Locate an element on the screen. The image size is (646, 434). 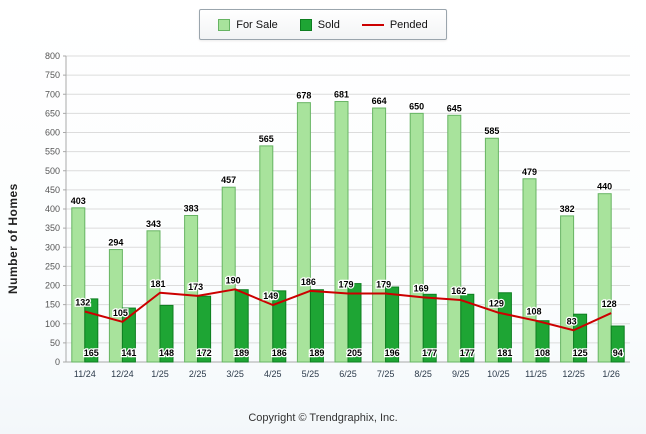
pended-value-label: 132 is located at coordinates (82, 303).